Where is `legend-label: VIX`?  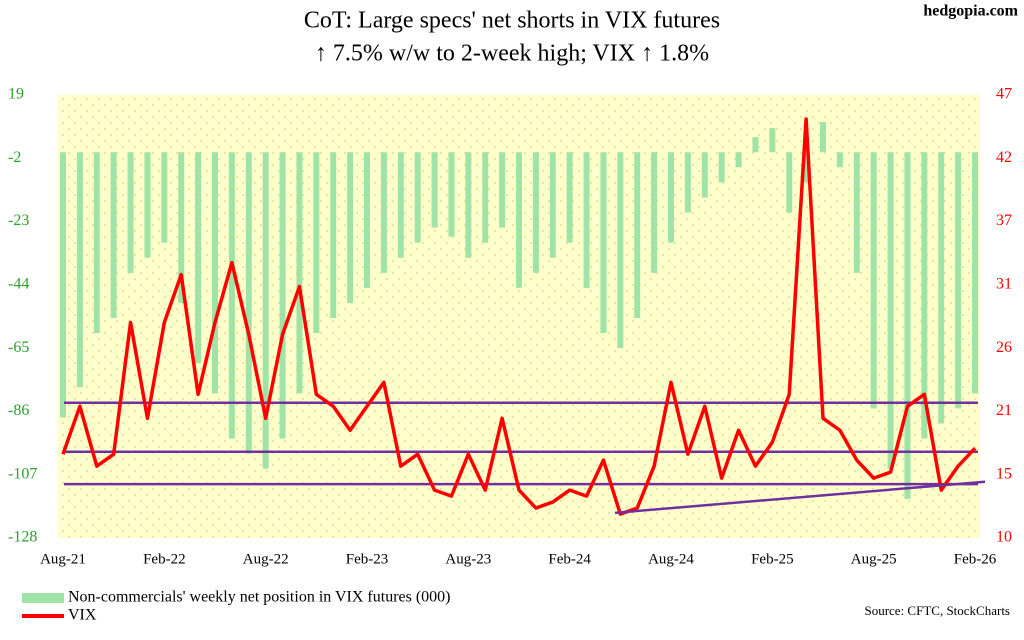
legend-label: VIX is located at coordinates (82, 615).